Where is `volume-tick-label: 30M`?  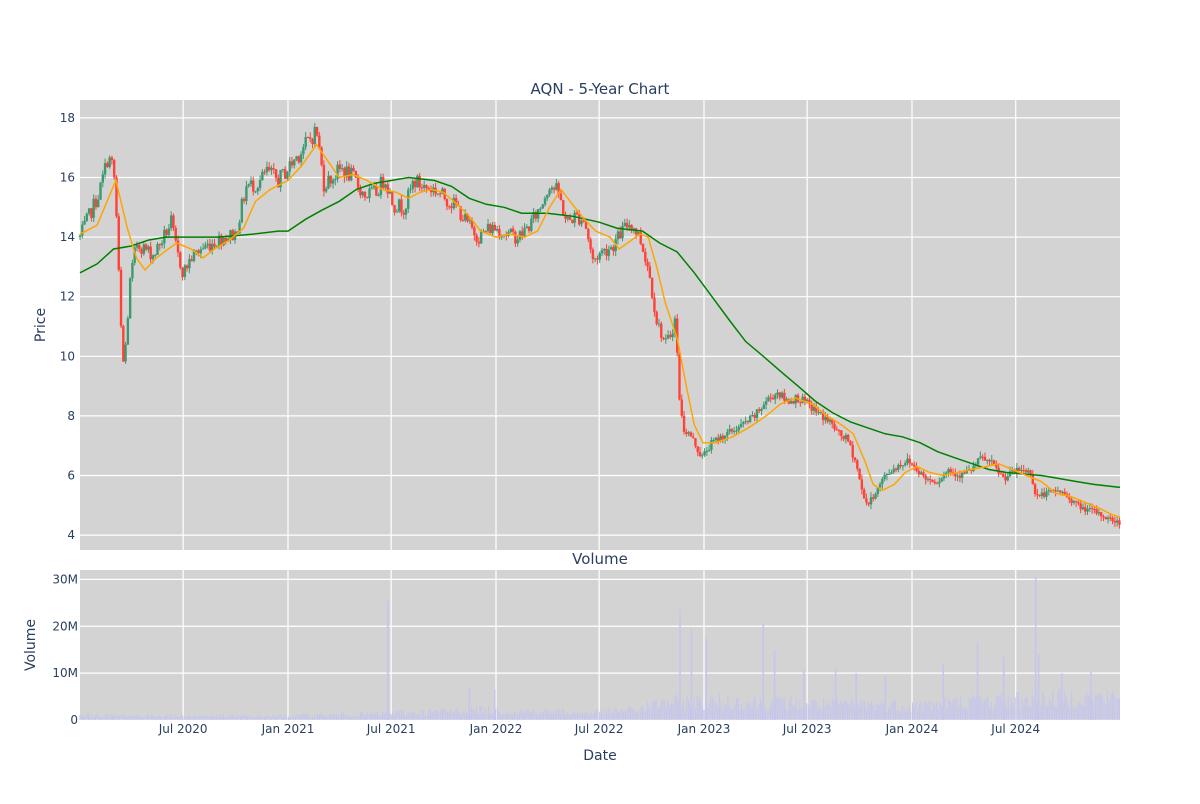 volume-tick-label: 30M is located at coordinates (65, 579).